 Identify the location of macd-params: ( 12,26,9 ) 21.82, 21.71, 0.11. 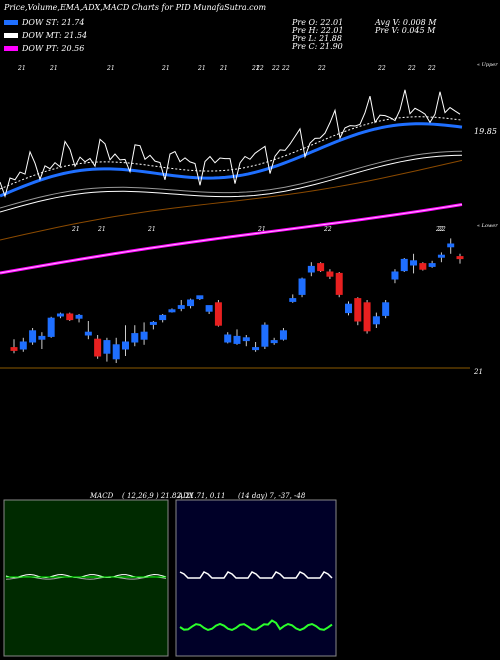
(174, 496).